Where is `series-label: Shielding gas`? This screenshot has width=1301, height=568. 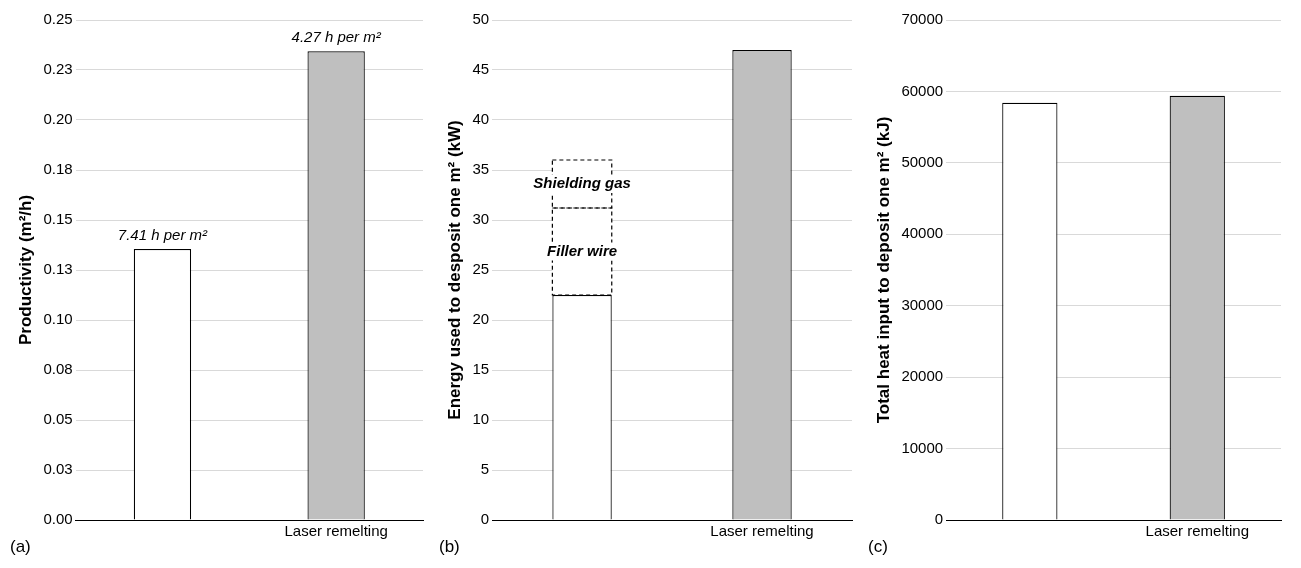 series-label: Shielding gas is located at coordinates (582, 183).